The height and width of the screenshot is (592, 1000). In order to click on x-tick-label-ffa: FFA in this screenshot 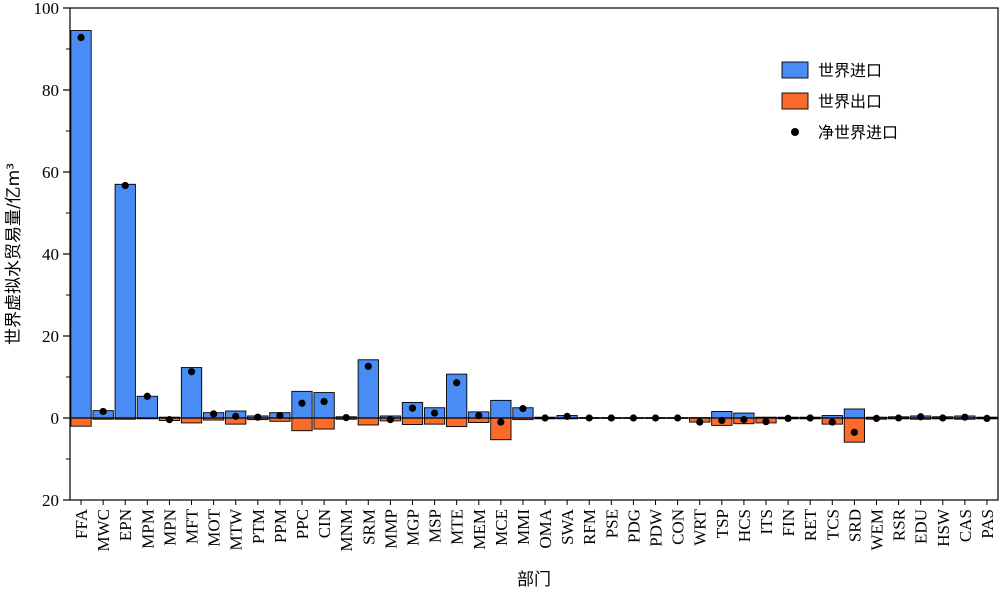, I will do `click(81, 523)`.